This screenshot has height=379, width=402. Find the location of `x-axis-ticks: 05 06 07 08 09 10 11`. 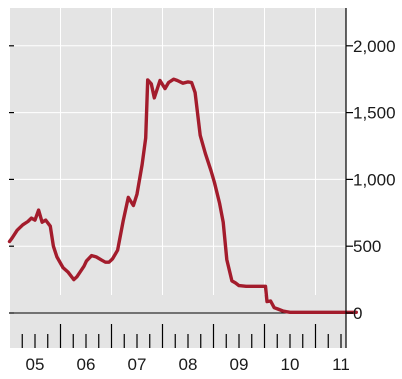

x-axis-ticks: 05 06 07 08 09 10 11 is located at coordinates (185, 349).